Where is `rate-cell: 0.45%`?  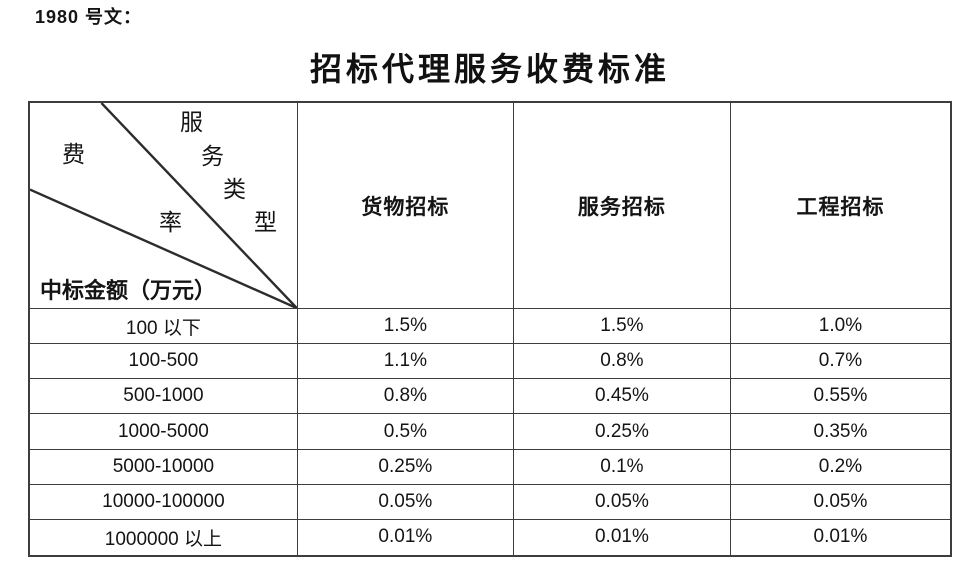
rate-cell: 0.45% is located at coordinates (622, 397).